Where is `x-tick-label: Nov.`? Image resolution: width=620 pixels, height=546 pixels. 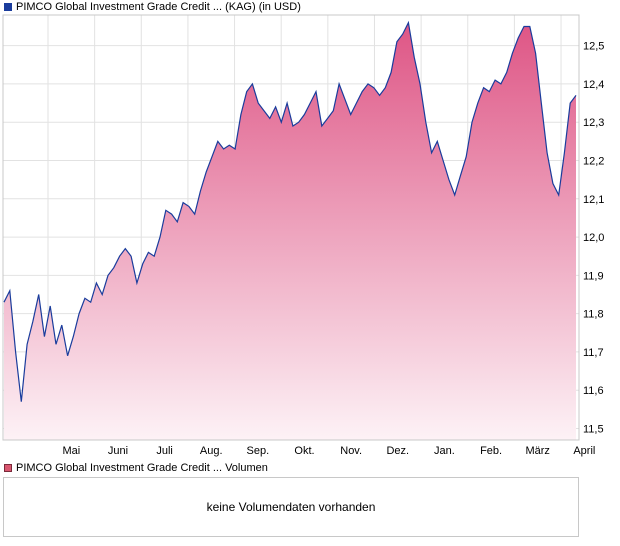 x-tick-label: Nov. is located at coordinates (351, 451).